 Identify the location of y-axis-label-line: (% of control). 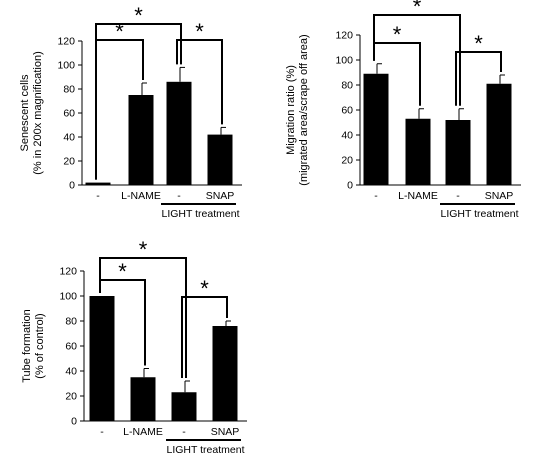
(40, 345).